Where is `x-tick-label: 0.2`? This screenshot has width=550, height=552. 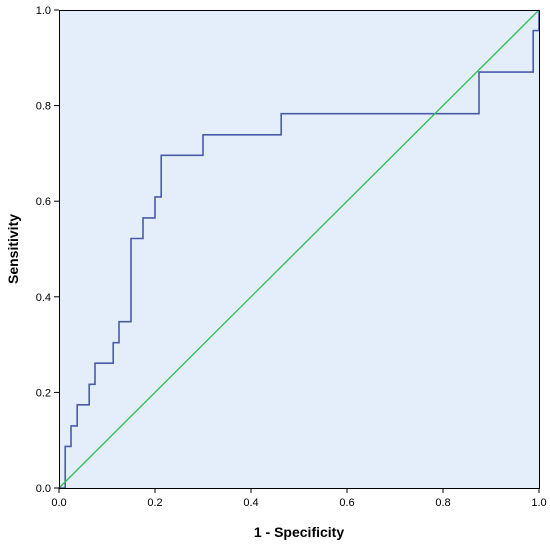 x-tick-label: 0.2 is located at coordinates (154, 503).